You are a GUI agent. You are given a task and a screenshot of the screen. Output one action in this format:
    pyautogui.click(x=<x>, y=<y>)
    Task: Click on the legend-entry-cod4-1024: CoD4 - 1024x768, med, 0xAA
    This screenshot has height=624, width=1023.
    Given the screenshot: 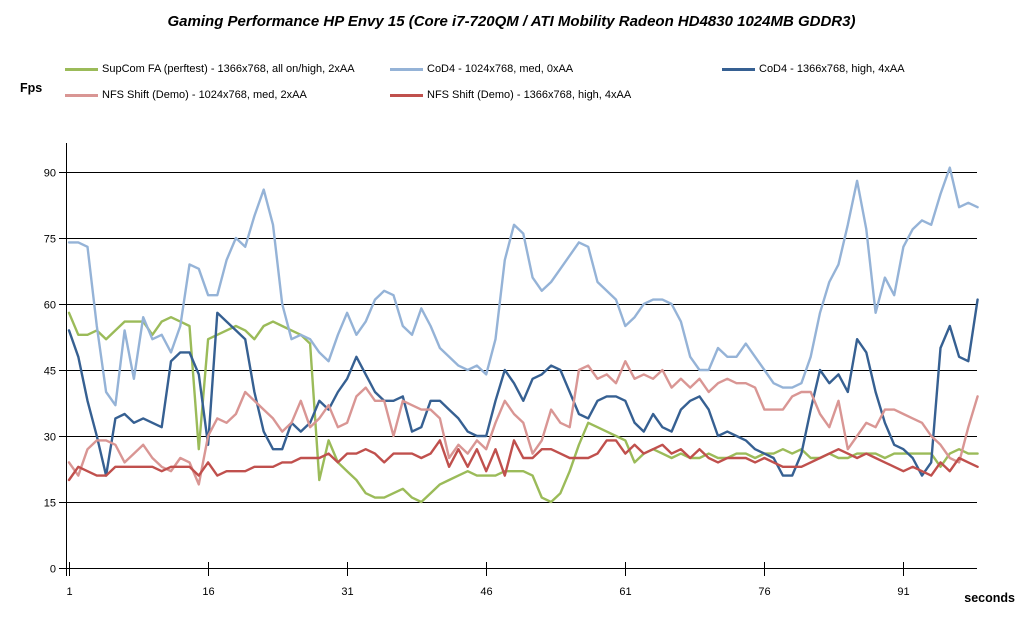 What is the action you would take?
    pyautogui.click(x=481, y=69)
    